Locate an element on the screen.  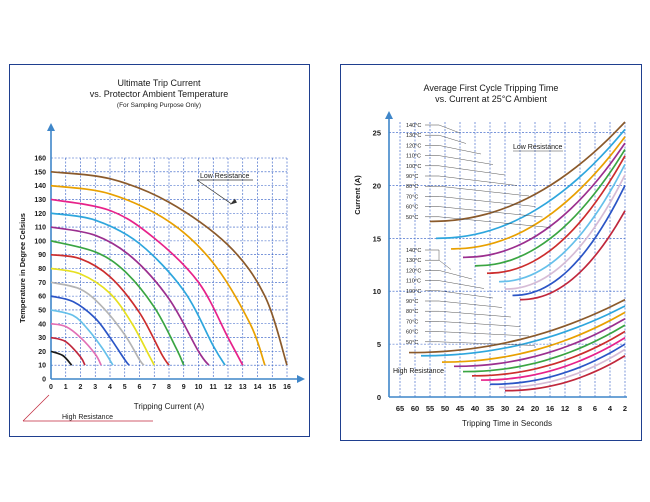
high-temp-label: 100°C is located at coordinates (413, 292).